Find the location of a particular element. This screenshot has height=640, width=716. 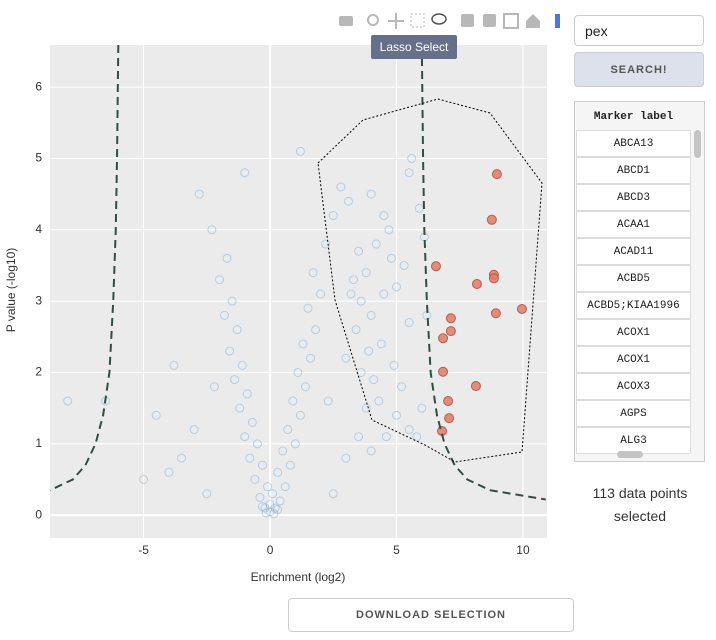

autoscale-icon is located at coordinates (511, 21).